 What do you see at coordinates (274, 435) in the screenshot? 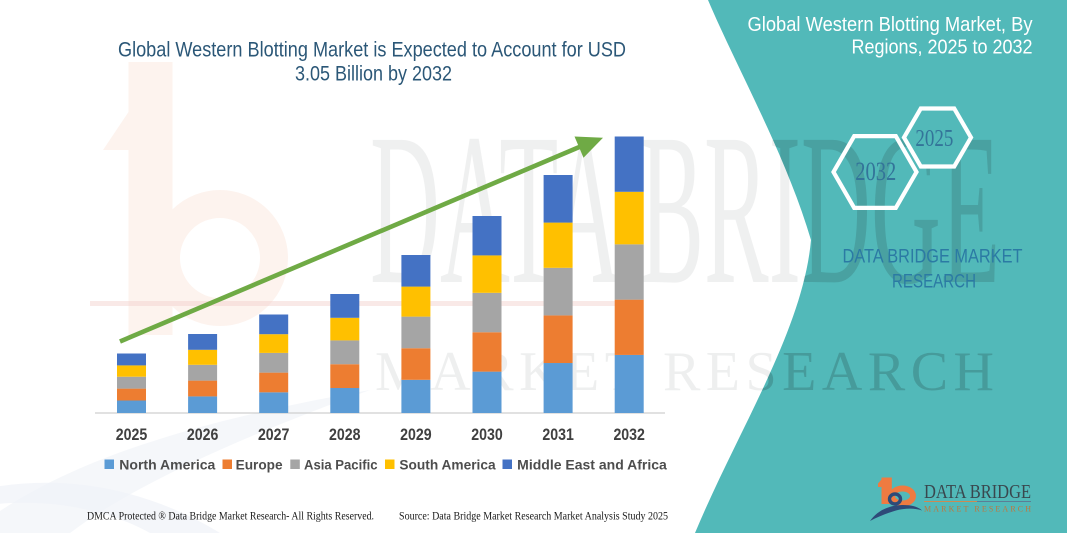
I see `svg-text: 2027` at bounding box center [274, 435].